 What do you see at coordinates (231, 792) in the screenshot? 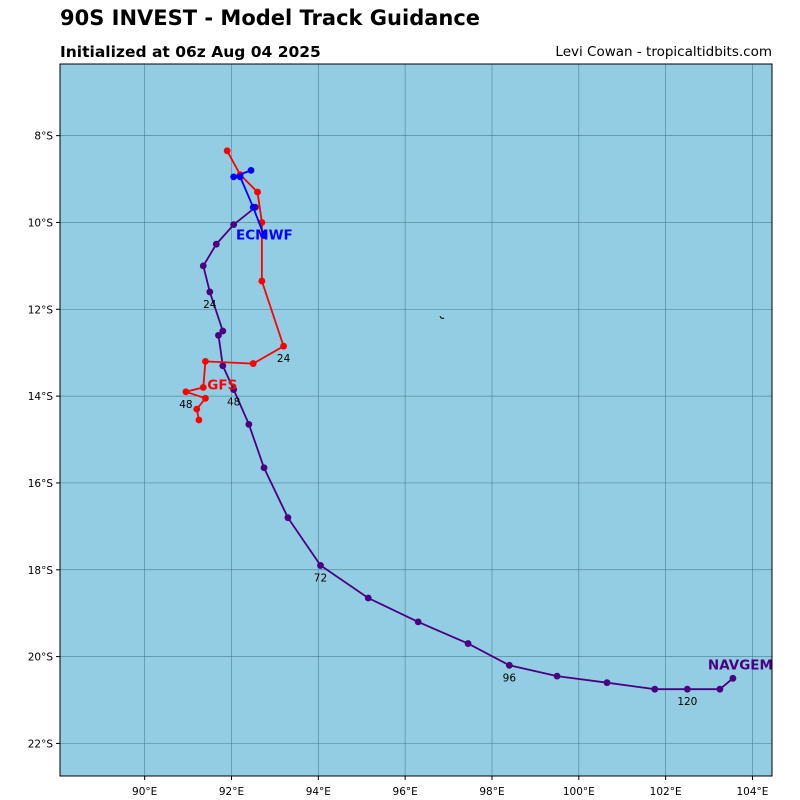
I see `longitude-tick-label: 92°E` at bounding box center [231, 792].